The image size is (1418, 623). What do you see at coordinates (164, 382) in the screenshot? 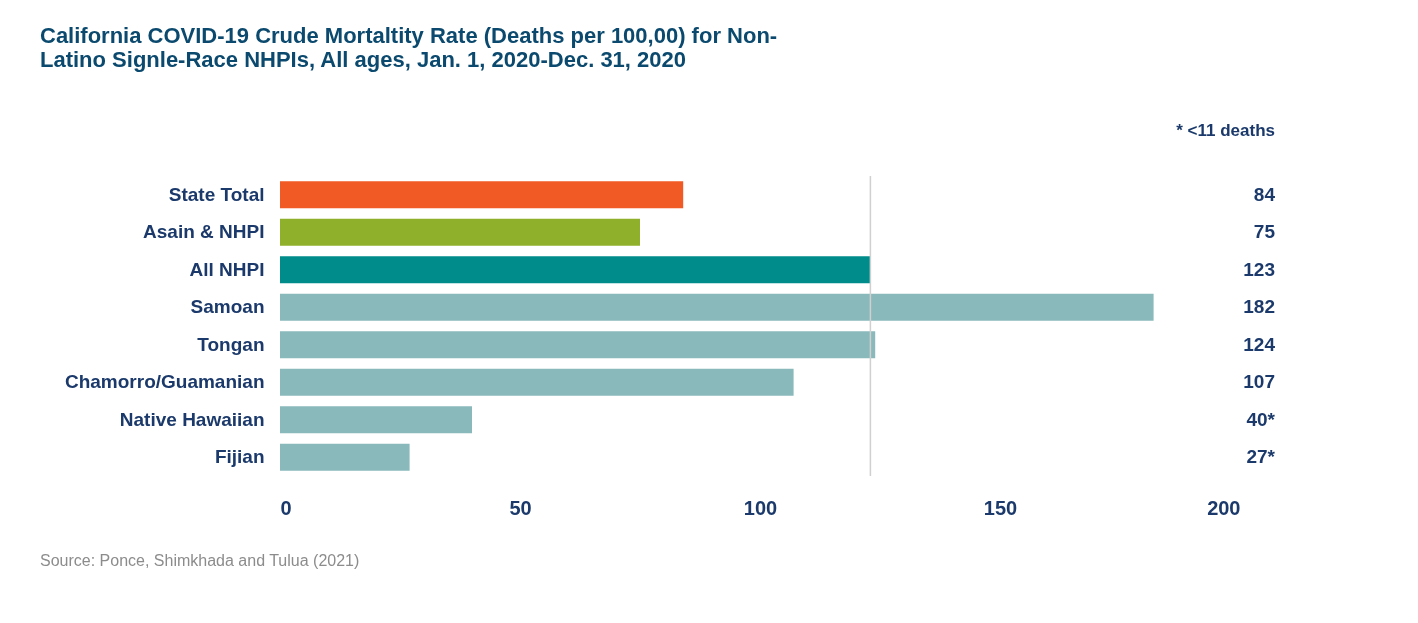
I see `y-tick-label: Chamorro/Guamanian` at bounding box center [164, 382].